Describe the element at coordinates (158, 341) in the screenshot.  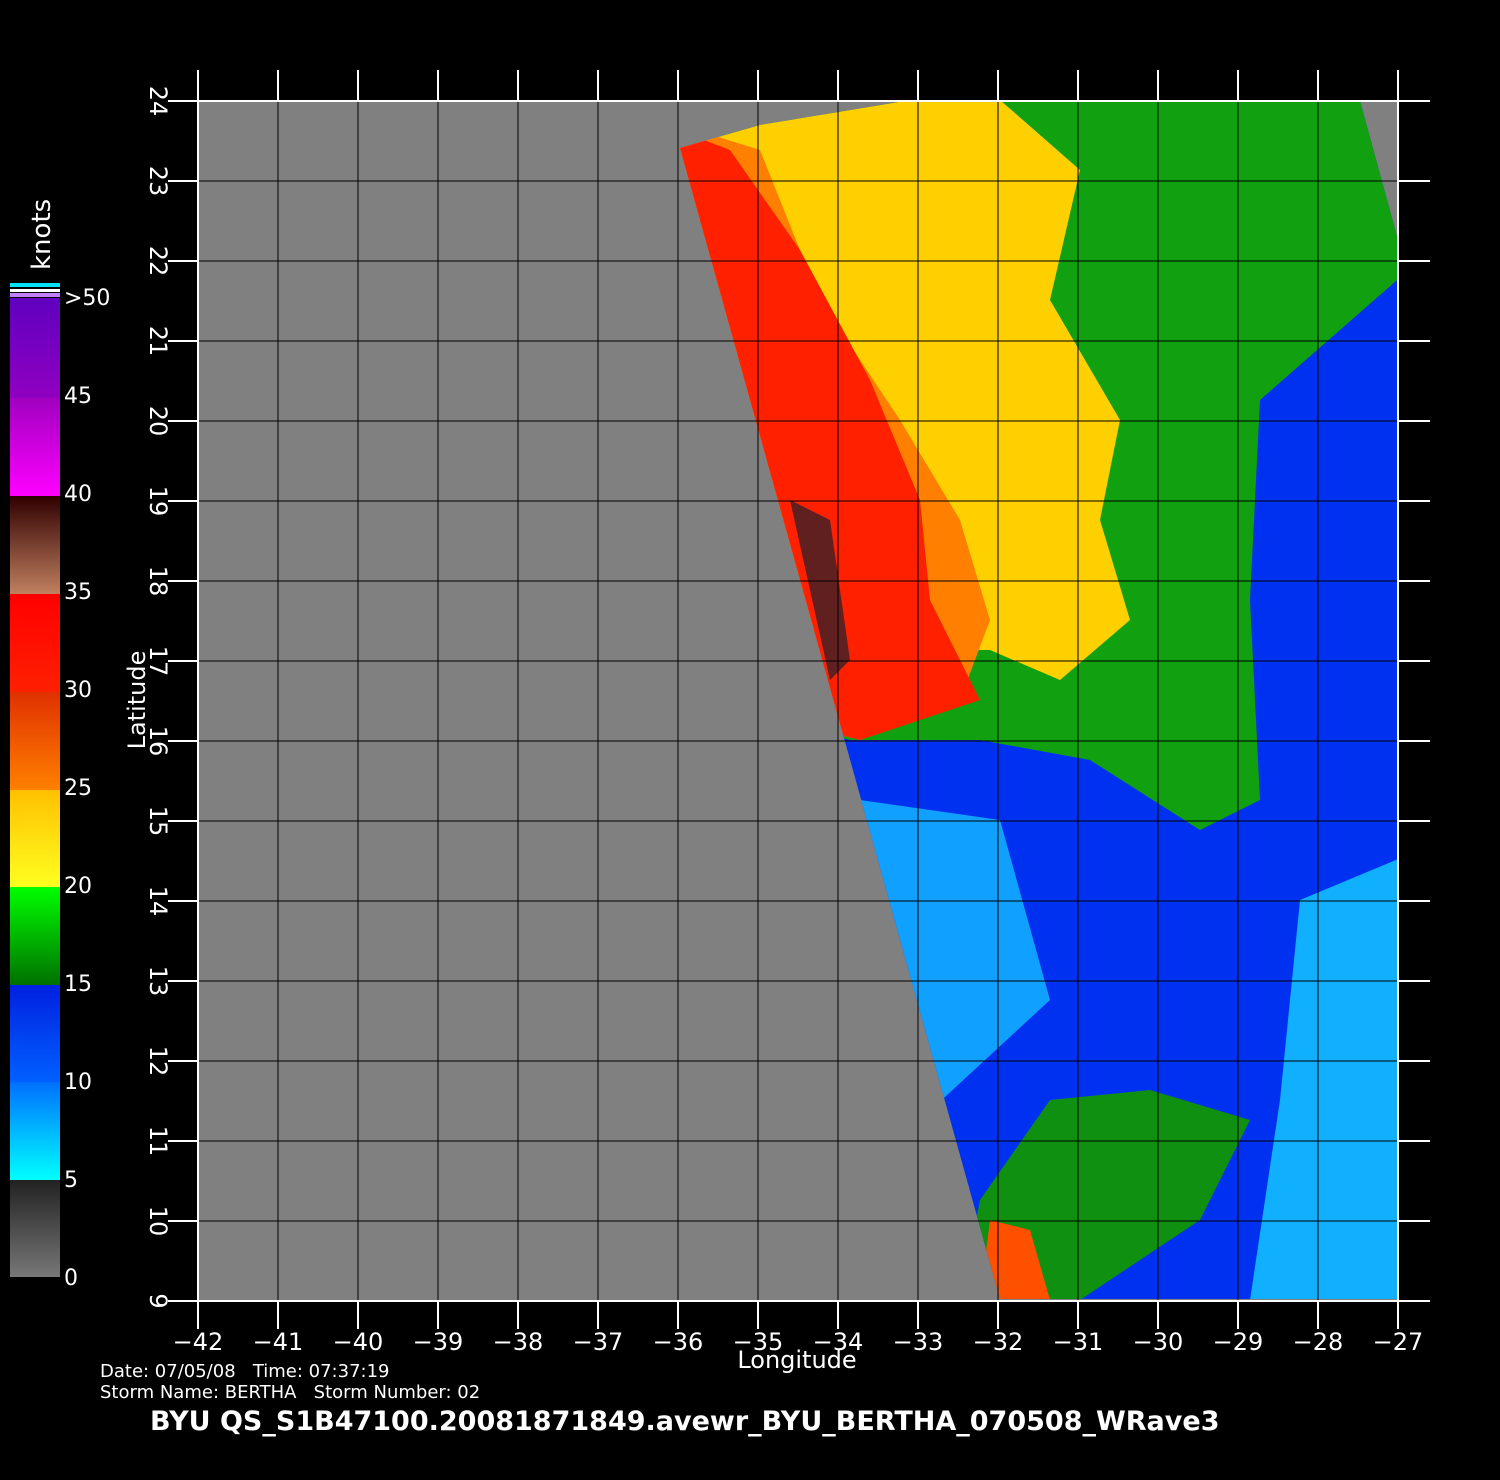
I see `y-tick-label: 21` at that location.